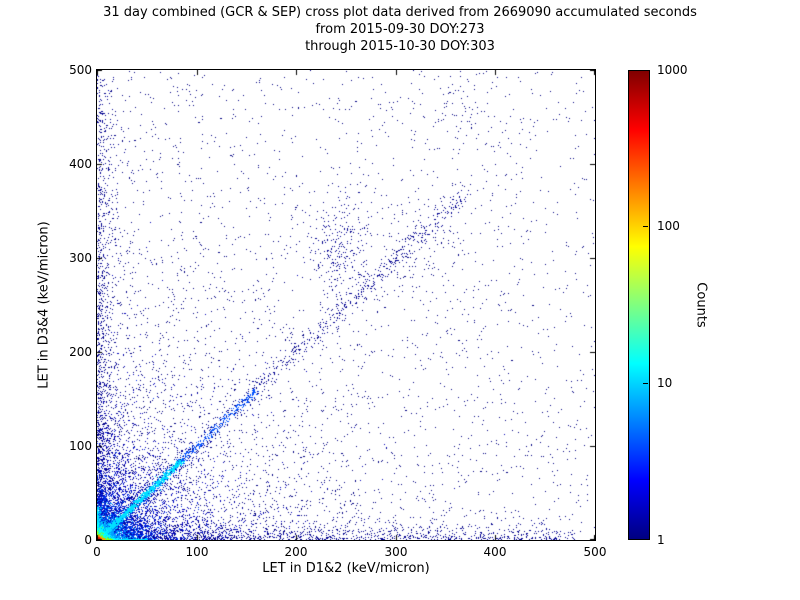  What do you see at coordinates (88, 540) in the screenshot?
I see `y-tick-label: 0` at bounding box center [88, 540].